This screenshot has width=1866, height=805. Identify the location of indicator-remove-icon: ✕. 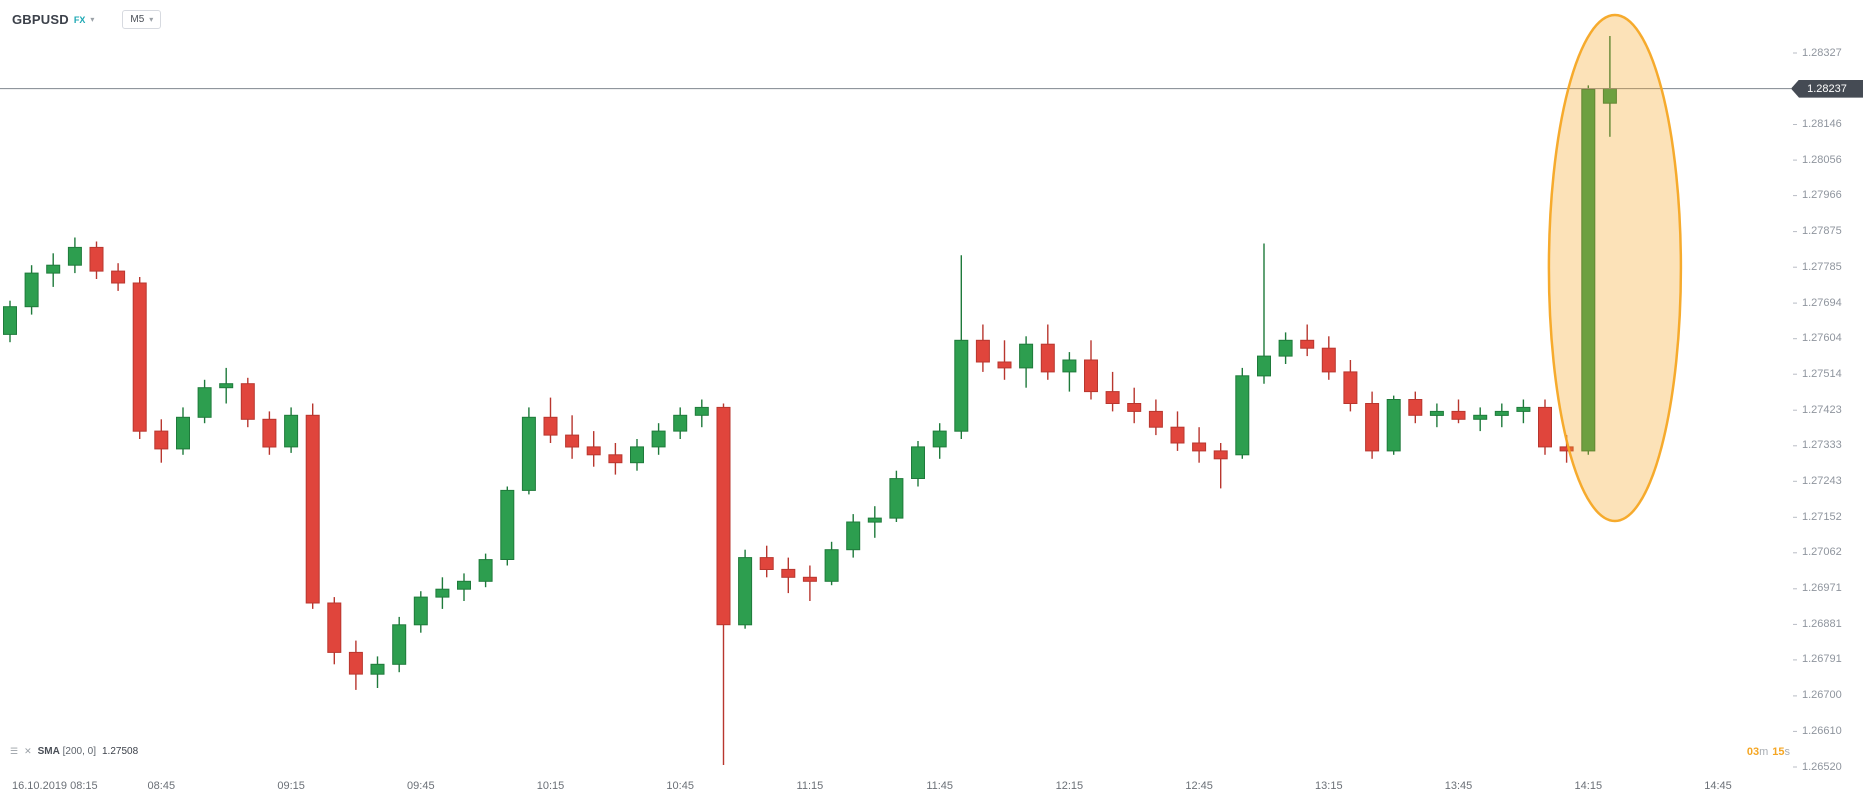
(28, 751).